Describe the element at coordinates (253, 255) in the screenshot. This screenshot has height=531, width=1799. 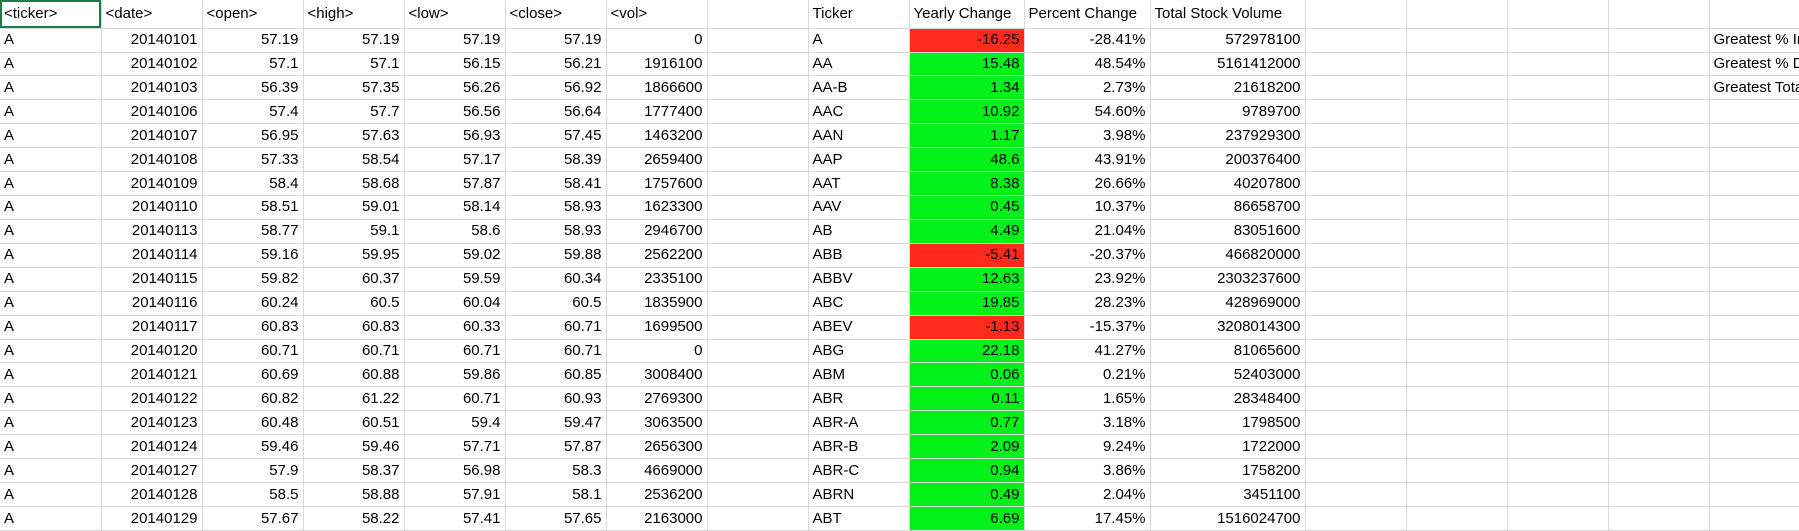
I see `raw-data-cell: 59.16` at that location.